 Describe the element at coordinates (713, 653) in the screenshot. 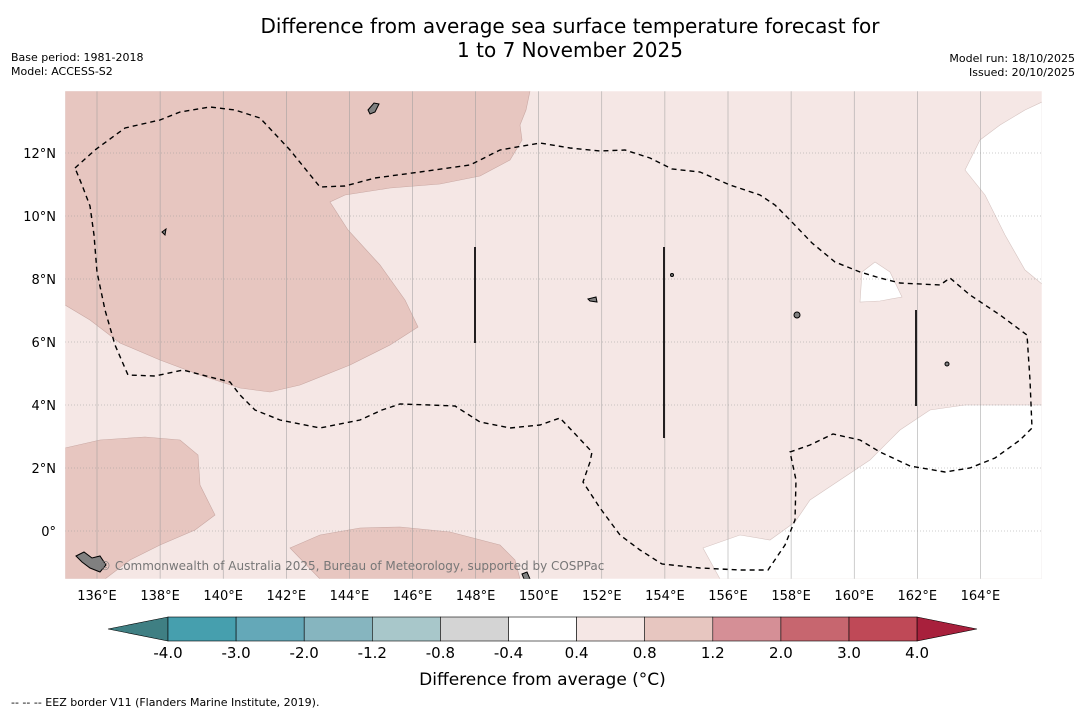

I see `colorbar-tick-label: 1.2` at that location.